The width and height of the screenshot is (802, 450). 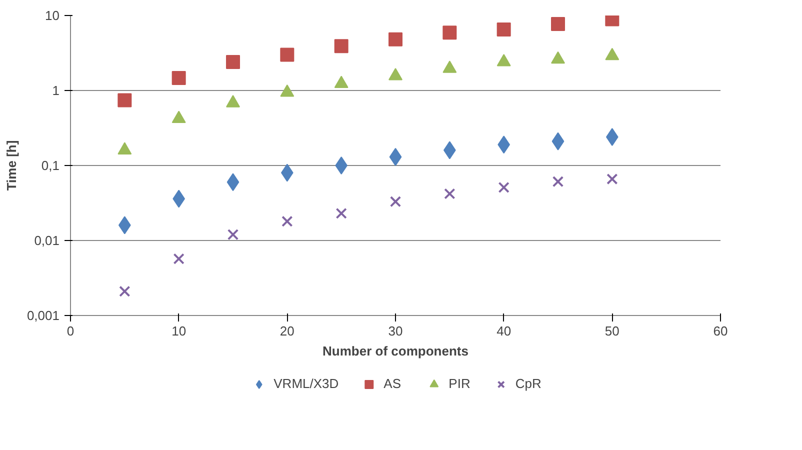 I want to click on y-tick-label: 0,1, so click(x=50, y=165).